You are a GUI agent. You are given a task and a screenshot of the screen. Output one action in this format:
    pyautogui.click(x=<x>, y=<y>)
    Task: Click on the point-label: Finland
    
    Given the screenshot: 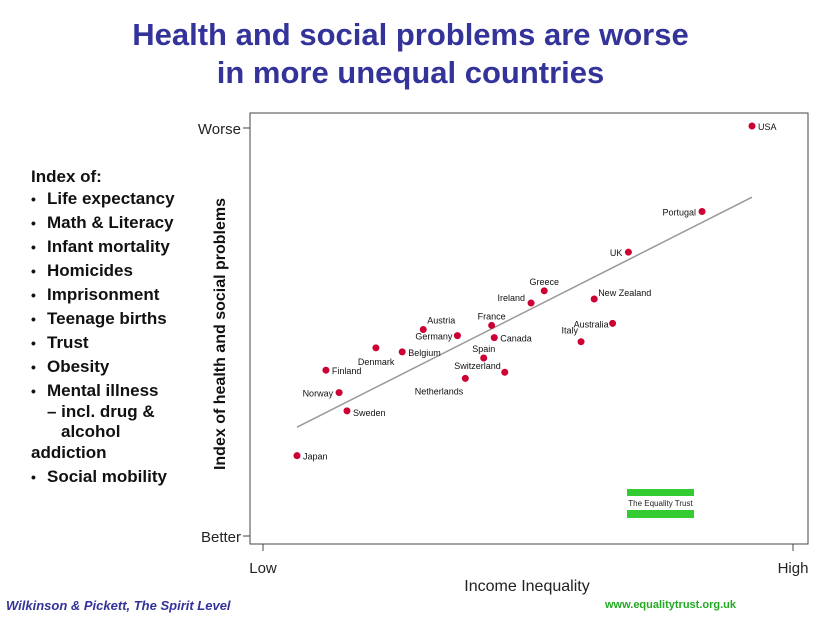 What is the action you would take?
    pyautogui.click(x=347, y=371)
    